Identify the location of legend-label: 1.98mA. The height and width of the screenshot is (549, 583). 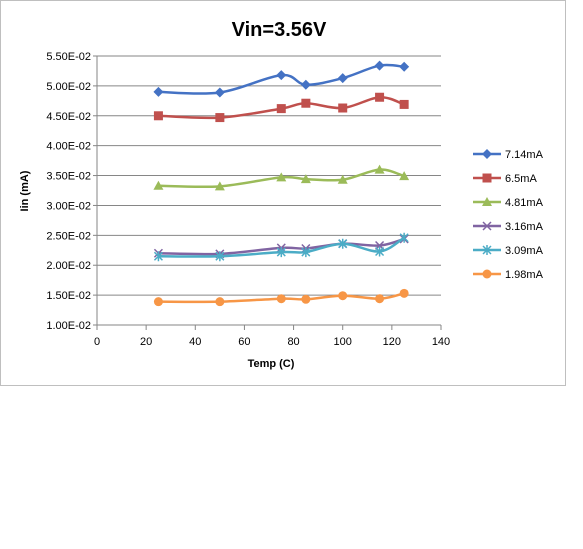
(524, 275).